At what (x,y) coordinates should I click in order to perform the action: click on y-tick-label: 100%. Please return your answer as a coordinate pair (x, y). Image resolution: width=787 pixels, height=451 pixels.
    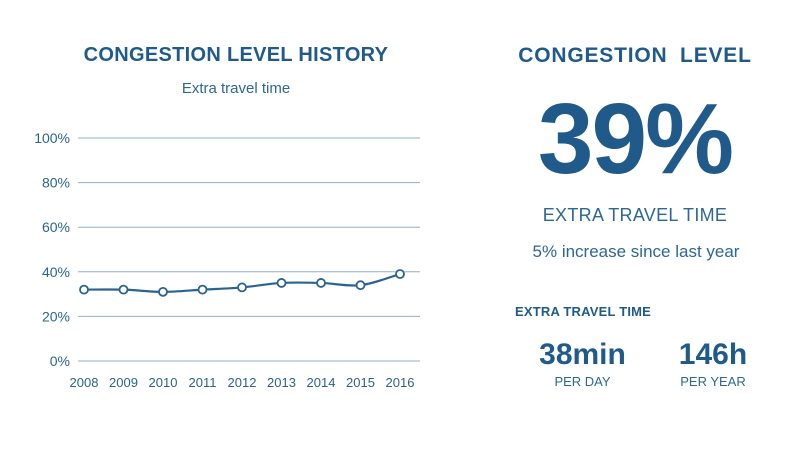
    Looking at the image, I should click on (52, 138).